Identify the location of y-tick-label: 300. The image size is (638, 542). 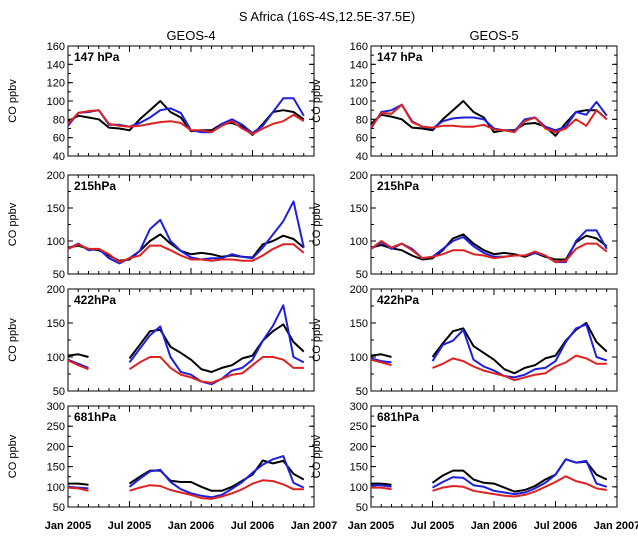
(359, 407).